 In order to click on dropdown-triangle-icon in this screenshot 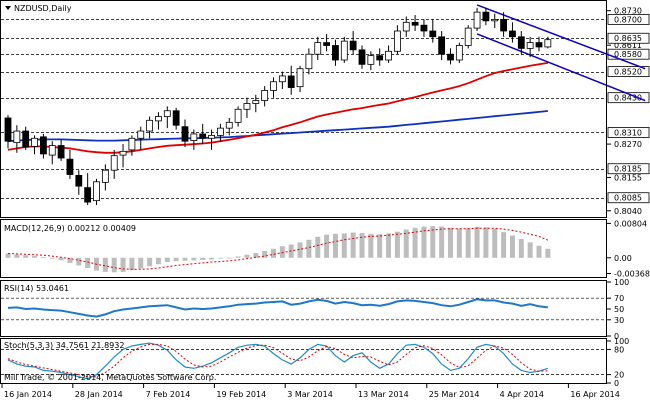, I will do `click(8, 8)`.